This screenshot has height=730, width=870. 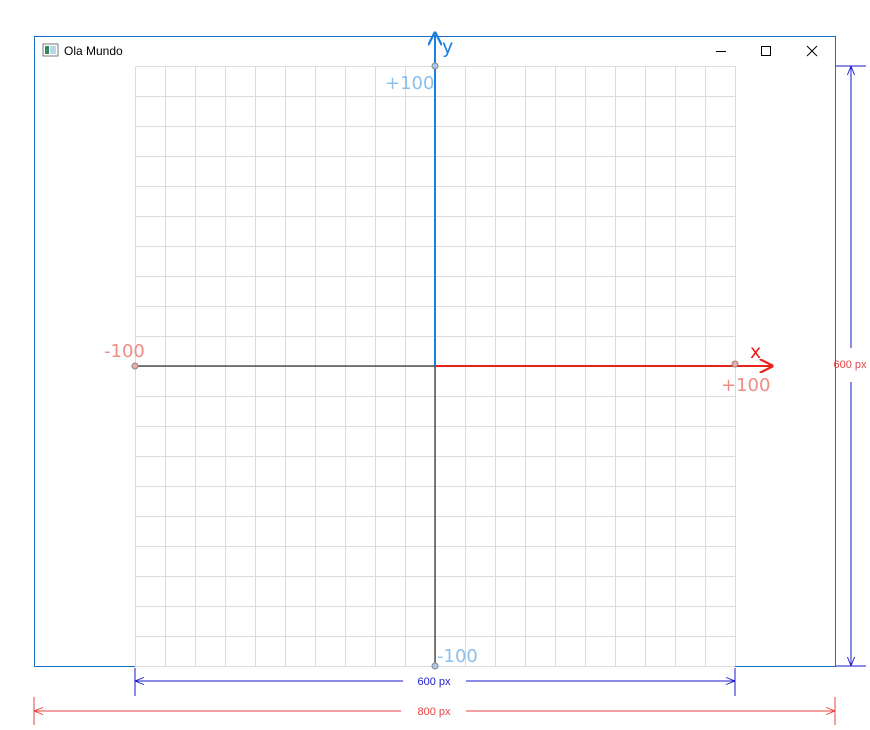 I want to click on close-button, so click(x=812, y=51).